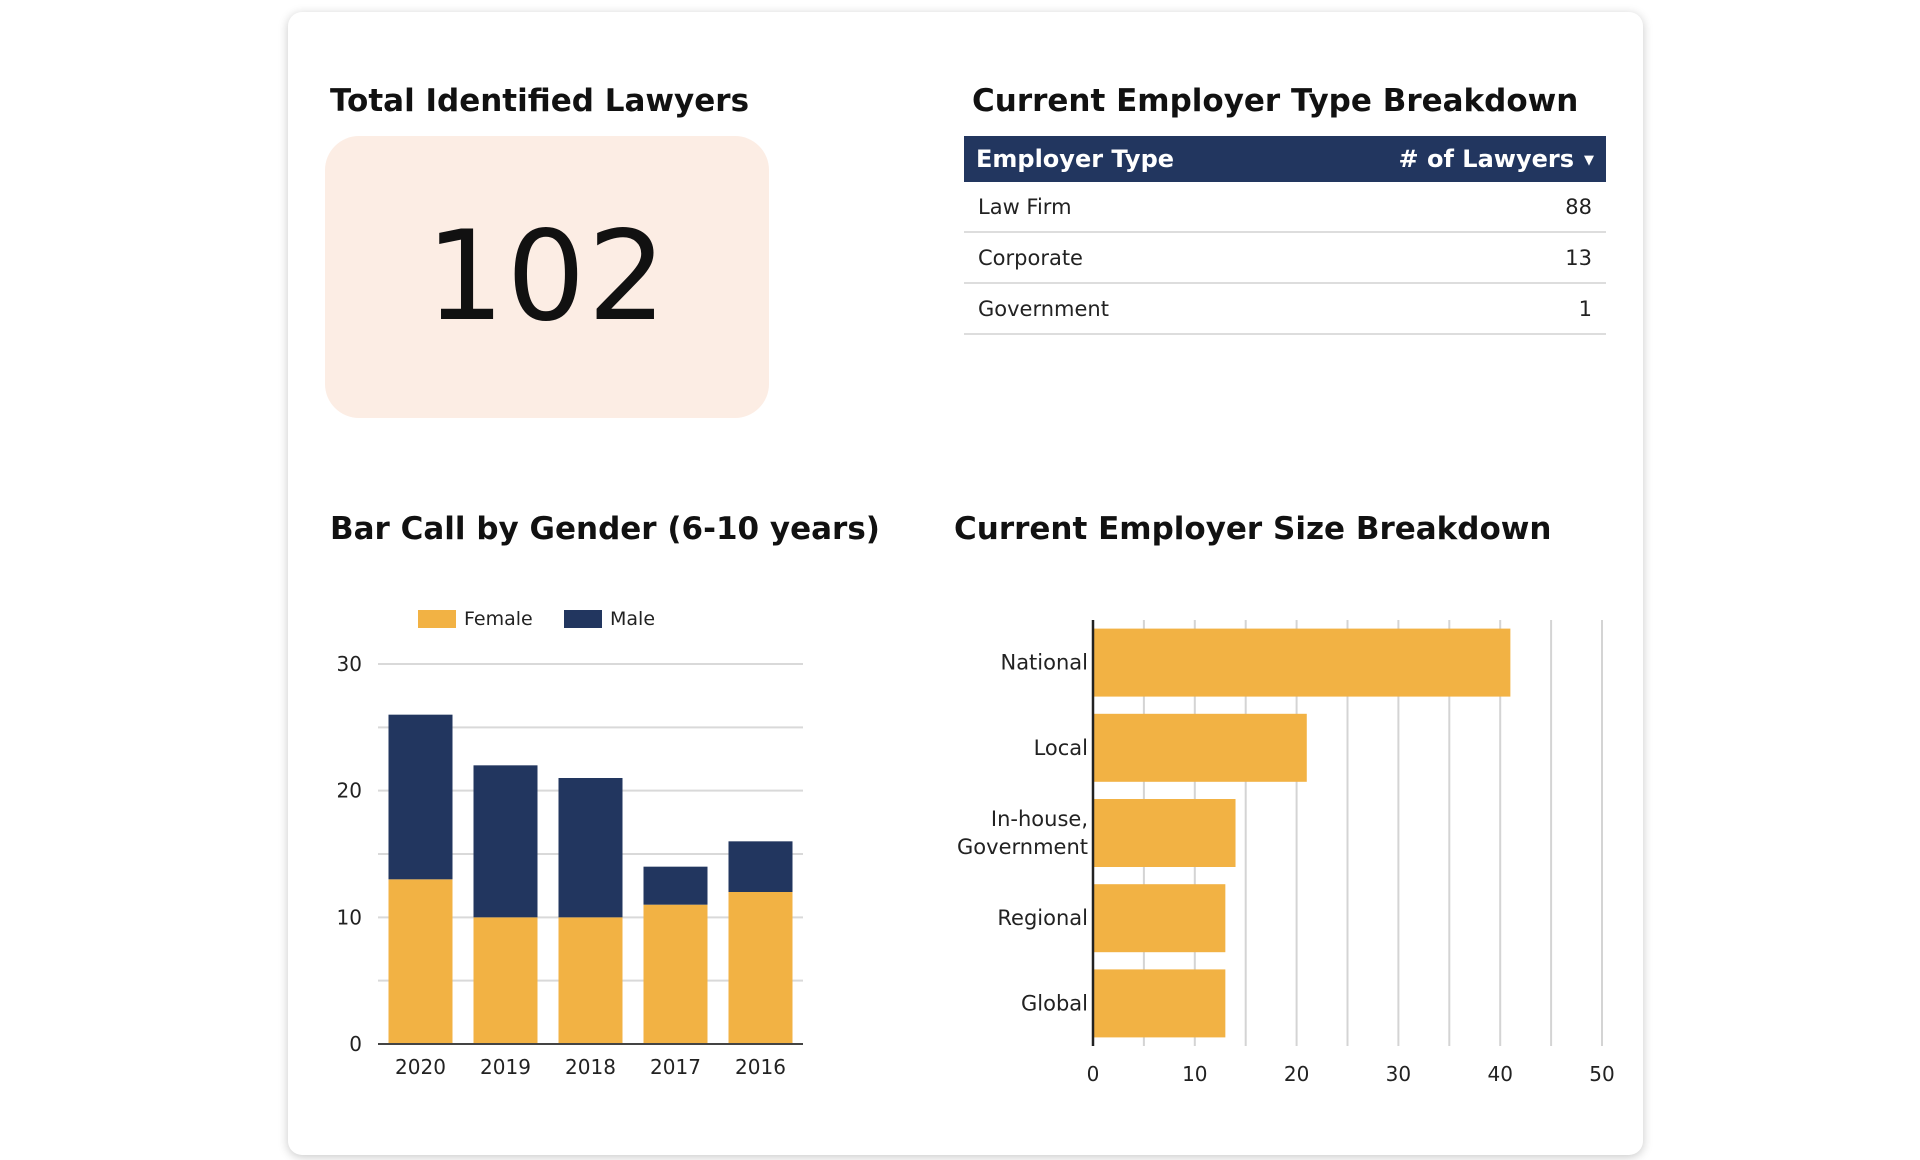 The width and height of the screenshot is (1920, 1160). What do you see at coordinates (349, 917) in the screenshot?
I see `y-tick-label: 10` at bounding box center [349, 917].